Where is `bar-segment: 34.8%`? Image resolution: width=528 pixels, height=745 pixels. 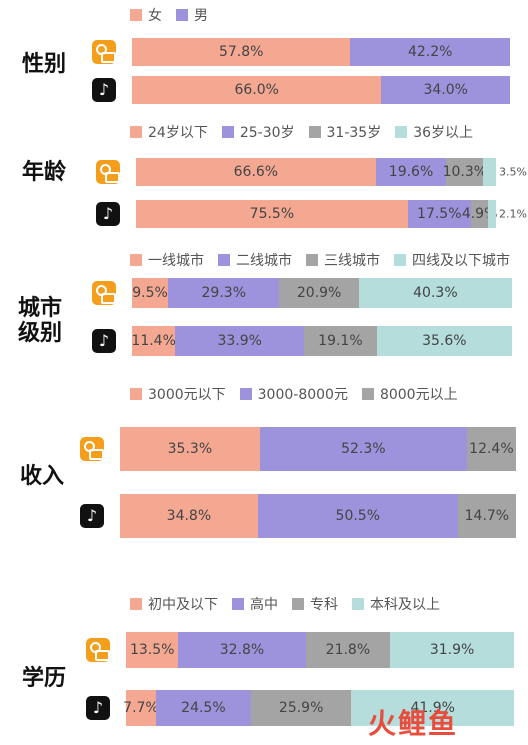 bar-segment: 34.8% is located at coordinates (189, 516).